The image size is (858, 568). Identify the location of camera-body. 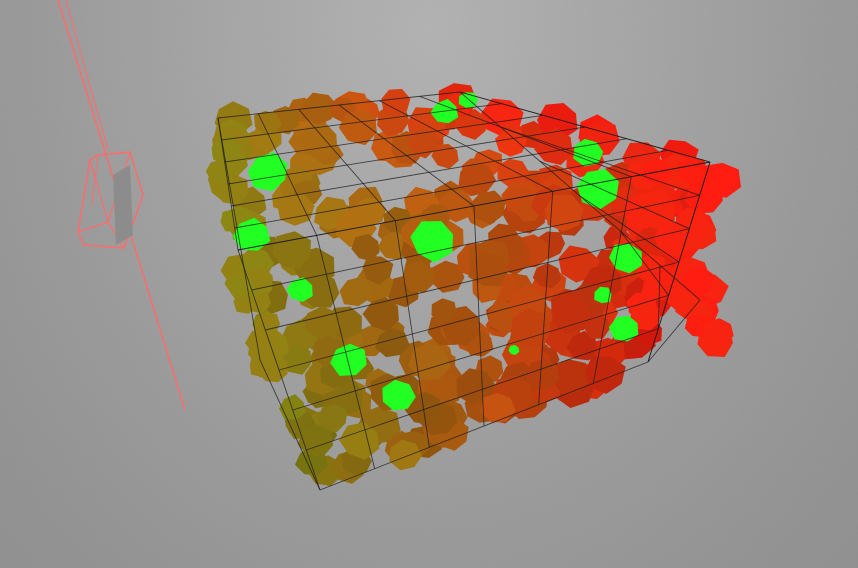
(110, 200).